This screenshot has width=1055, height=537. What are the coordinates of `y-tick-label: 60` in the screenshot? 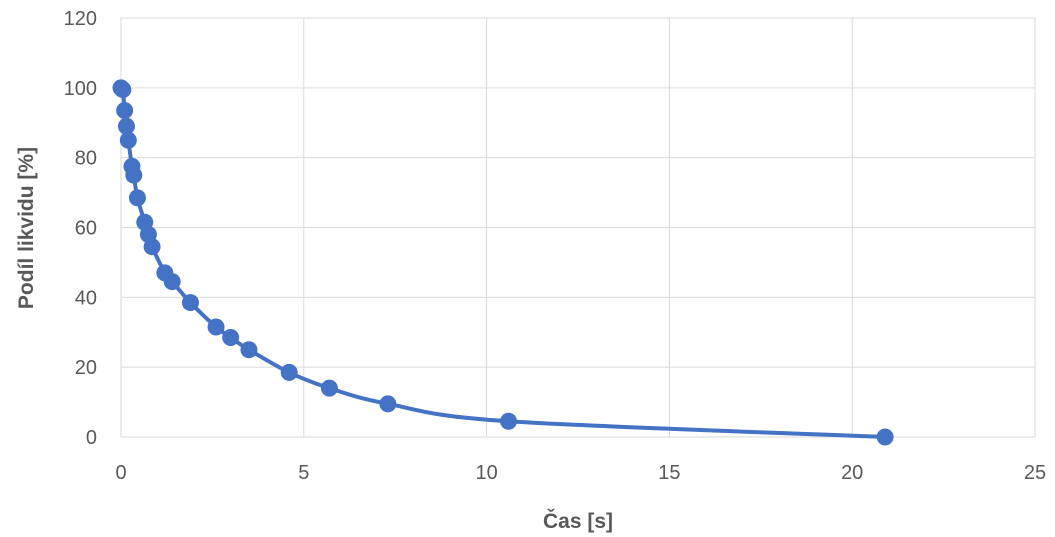 It's located at (86, 229).